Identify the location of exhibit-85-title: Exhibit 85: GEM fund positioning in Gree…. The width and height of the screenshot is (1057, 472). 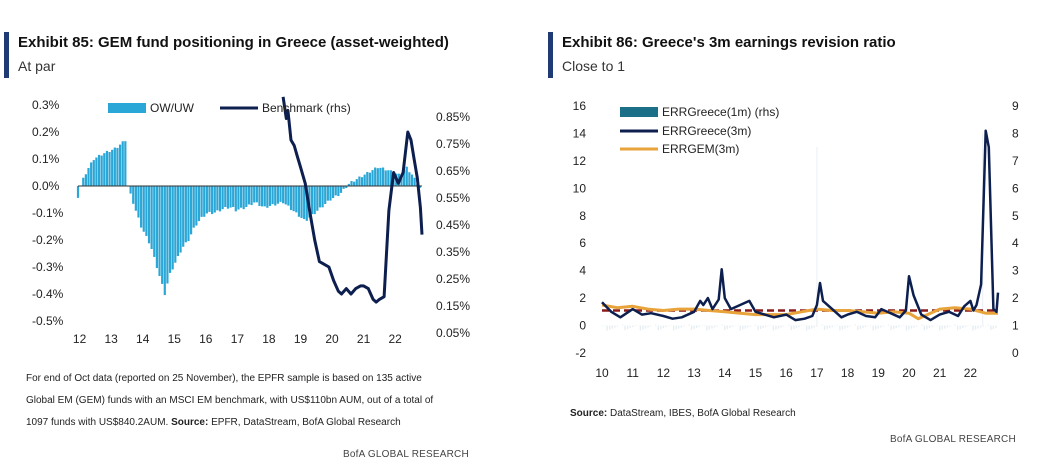
(233, 42).